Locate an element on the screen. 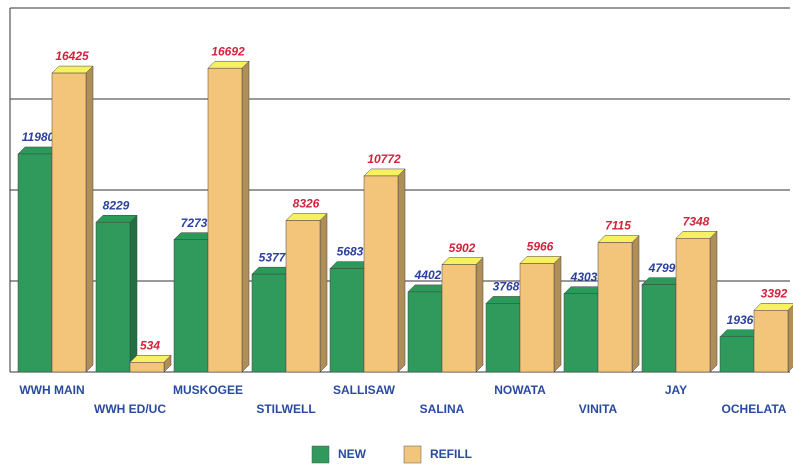 The image size is (793, 469). x-tick-label: SALINA is located at coordinates (442, 409).